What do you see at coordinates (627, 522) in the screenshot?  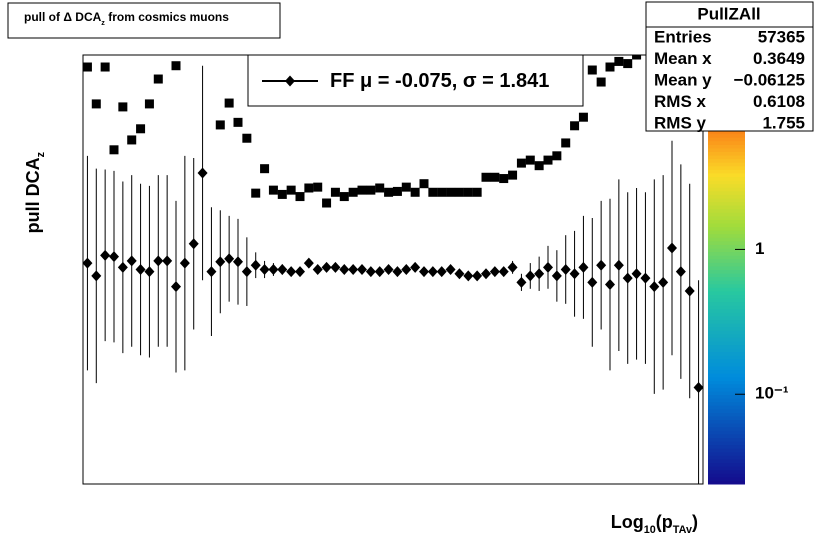 I see `text-part: Log` at bounding box center [627, 522].